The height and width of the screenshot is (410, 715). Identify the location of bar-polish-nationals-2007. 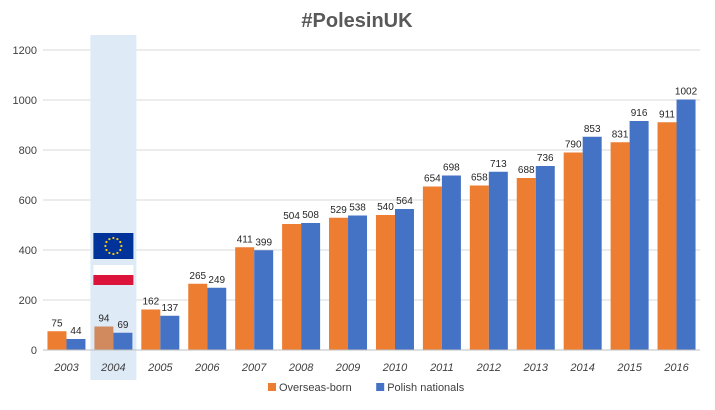
(264, 300).